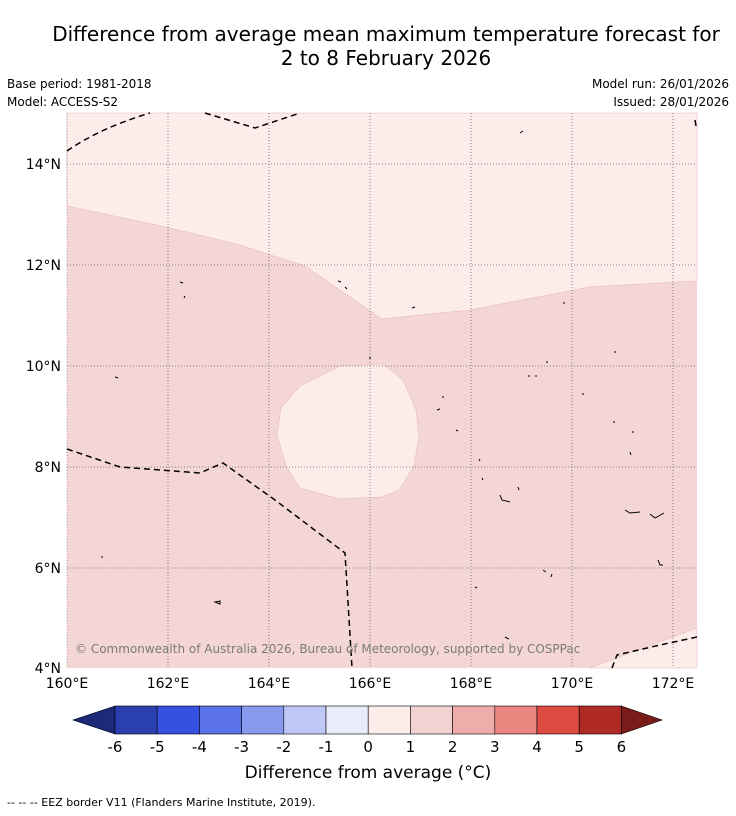 This screenshot has height=816, width=736. I want to click on lon-label: 160°E, so click(67, 684).